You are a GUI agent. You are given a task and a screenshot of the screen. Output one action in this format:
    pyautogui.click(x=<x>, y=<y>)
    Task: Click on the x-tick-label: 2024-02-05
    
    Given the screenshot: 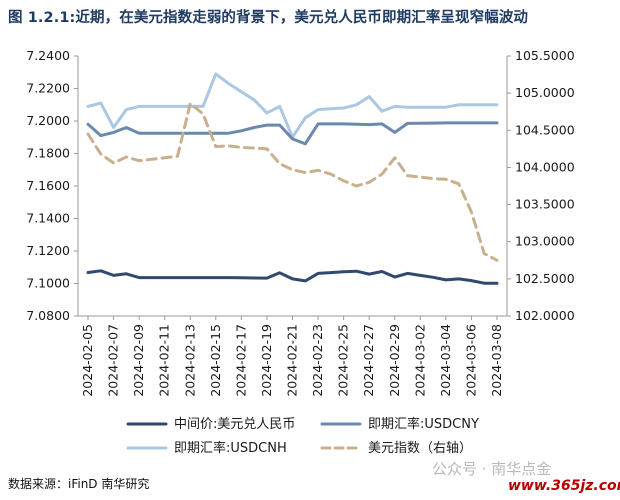 What is the action you would take?
    pyautogui.click(x=87, y=360)
    